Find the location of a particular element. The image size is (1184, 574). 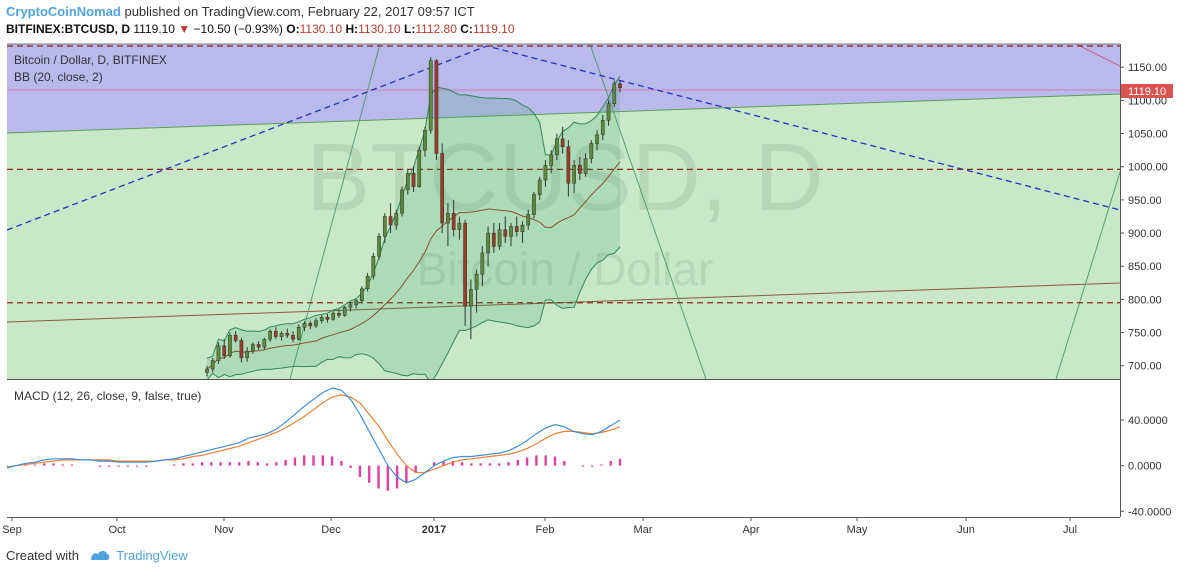

time-tick-label: Jun is located at coordinates (966, 530).